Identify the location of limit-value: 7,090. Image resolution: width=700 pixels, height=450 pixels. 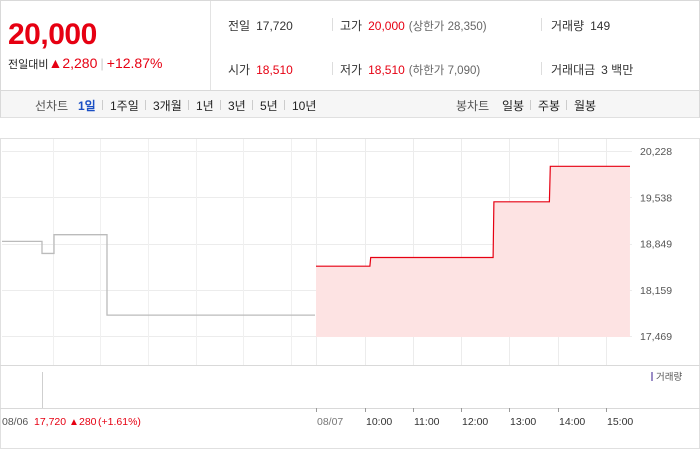
(462, 71).